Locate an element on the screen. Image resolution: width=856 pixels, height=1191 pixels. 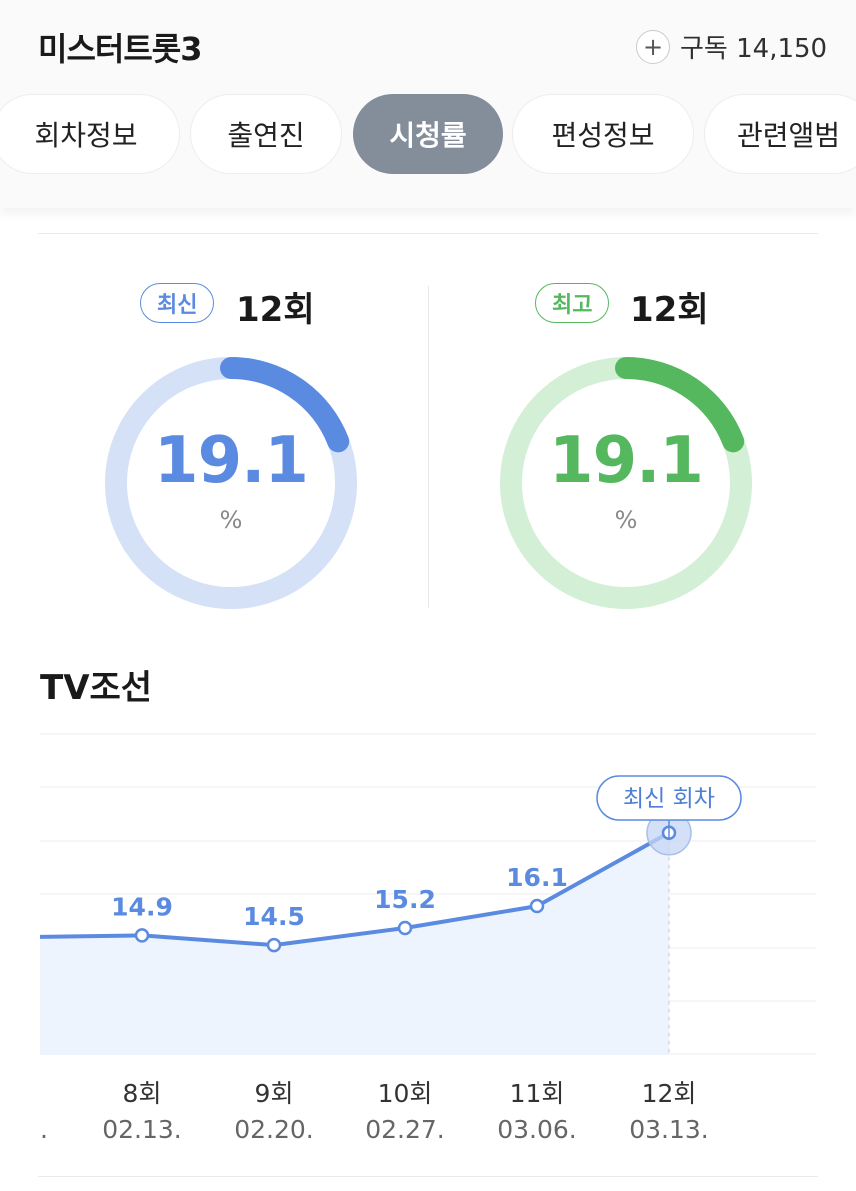
callout-label: 최신 회차 is located at coordinates (669, 799).